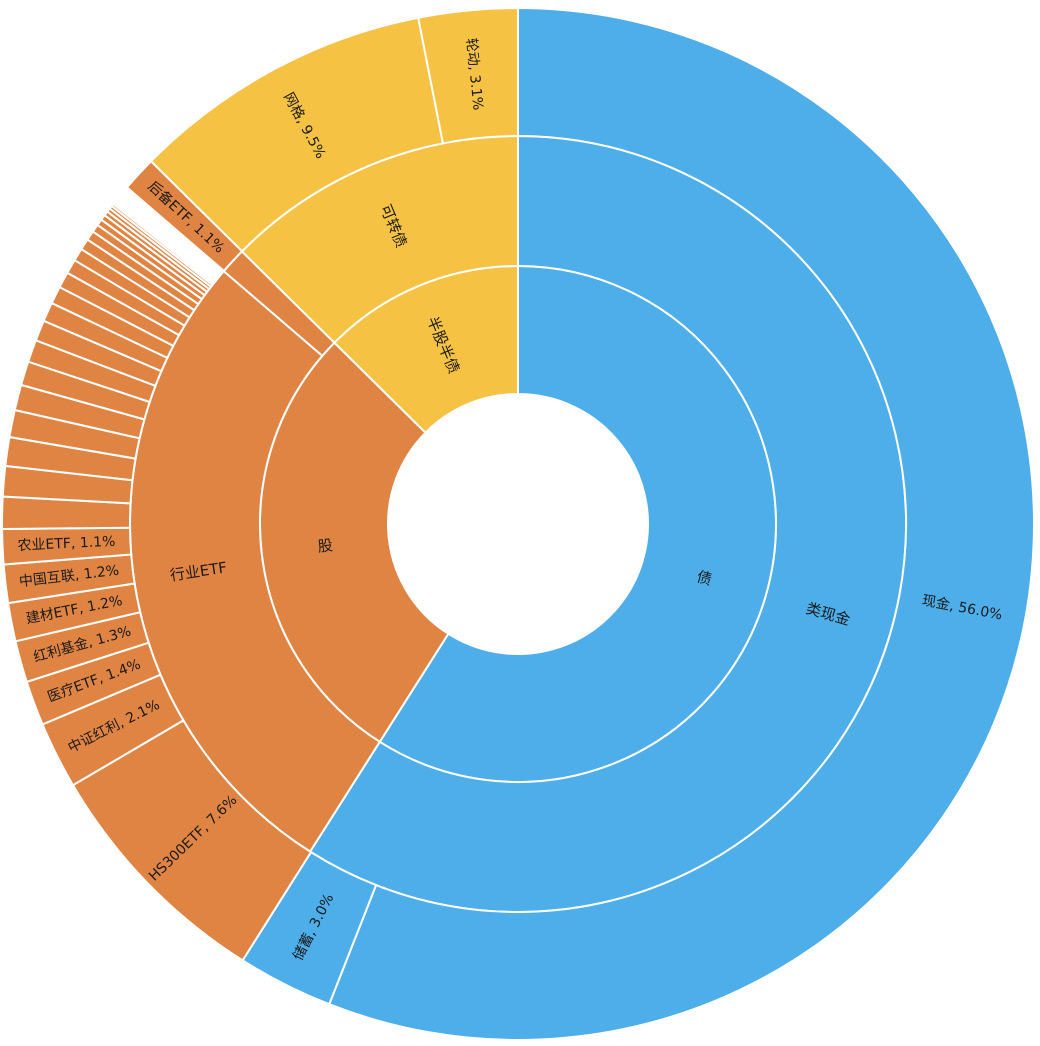 The height and width of the screenshot is (1046, 1040). What do you see at coordinates (325, 546) in the screenshot?
I see `label-ring1-股: 股` at bounding box center [325, 546].